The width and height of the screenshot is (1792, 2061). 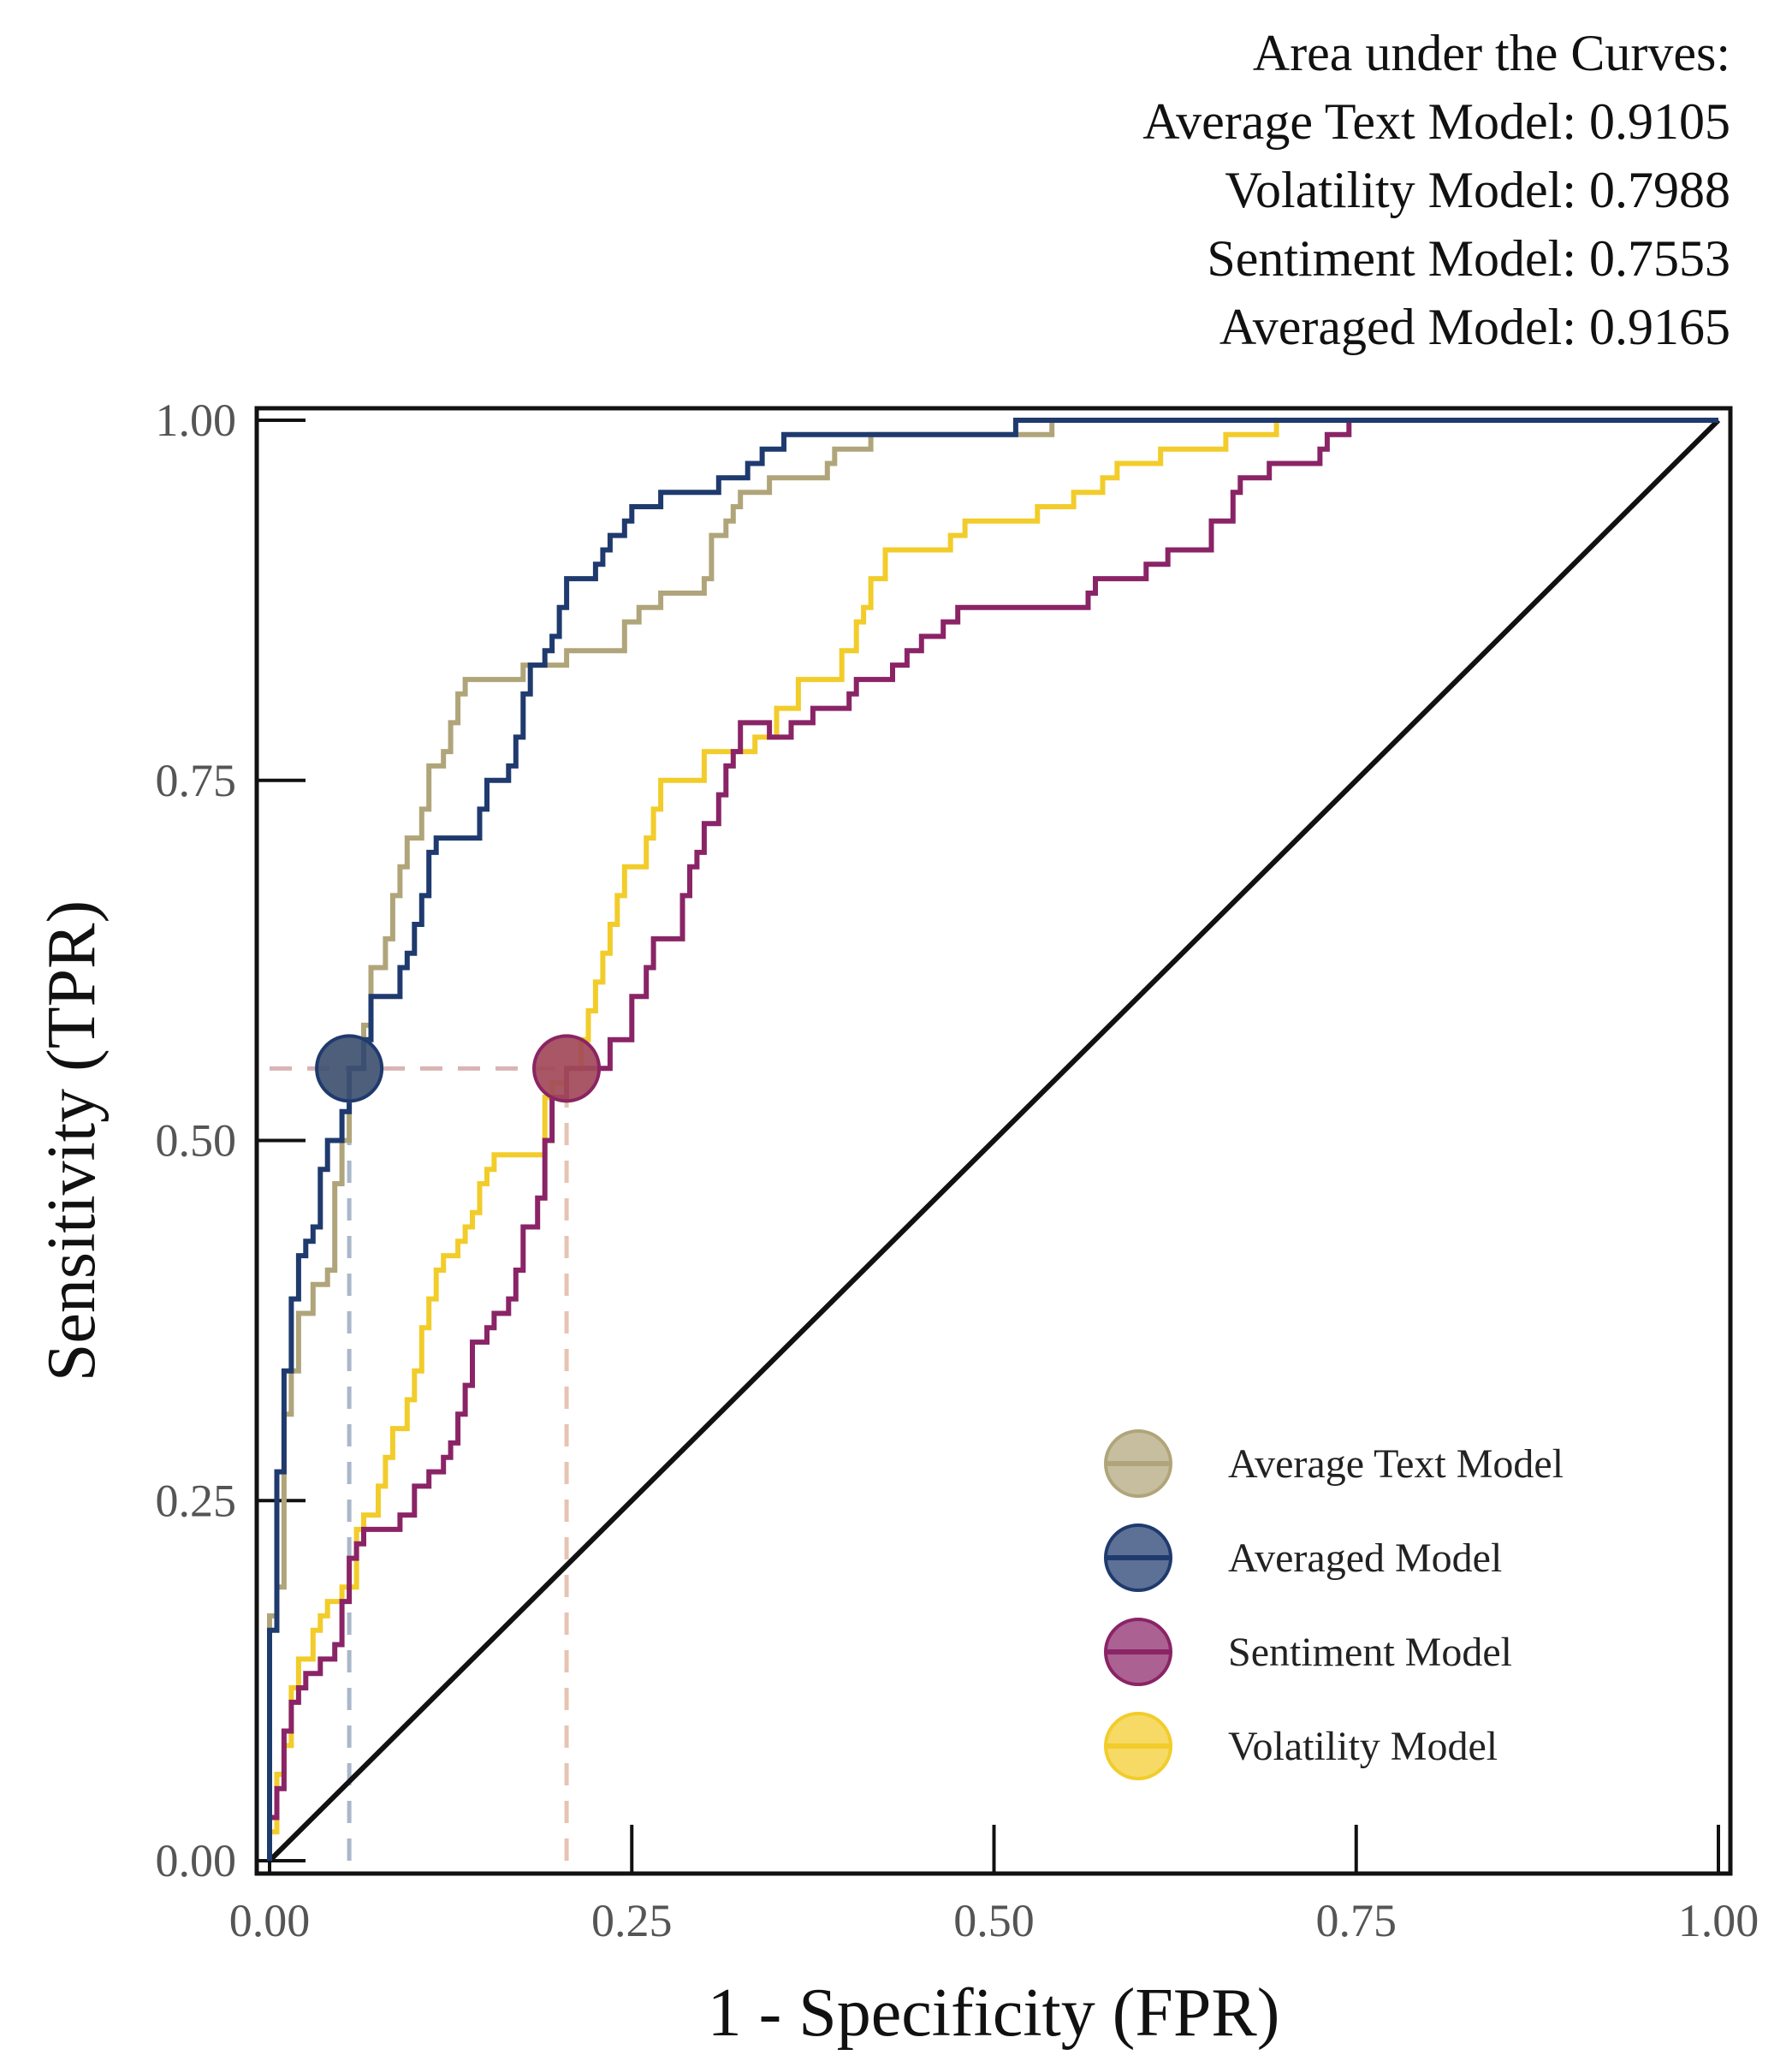 What do you see at coordinates (458, 1068) in the screenshot?
I see `threshold-markers` at bounding box center [458, 1068].